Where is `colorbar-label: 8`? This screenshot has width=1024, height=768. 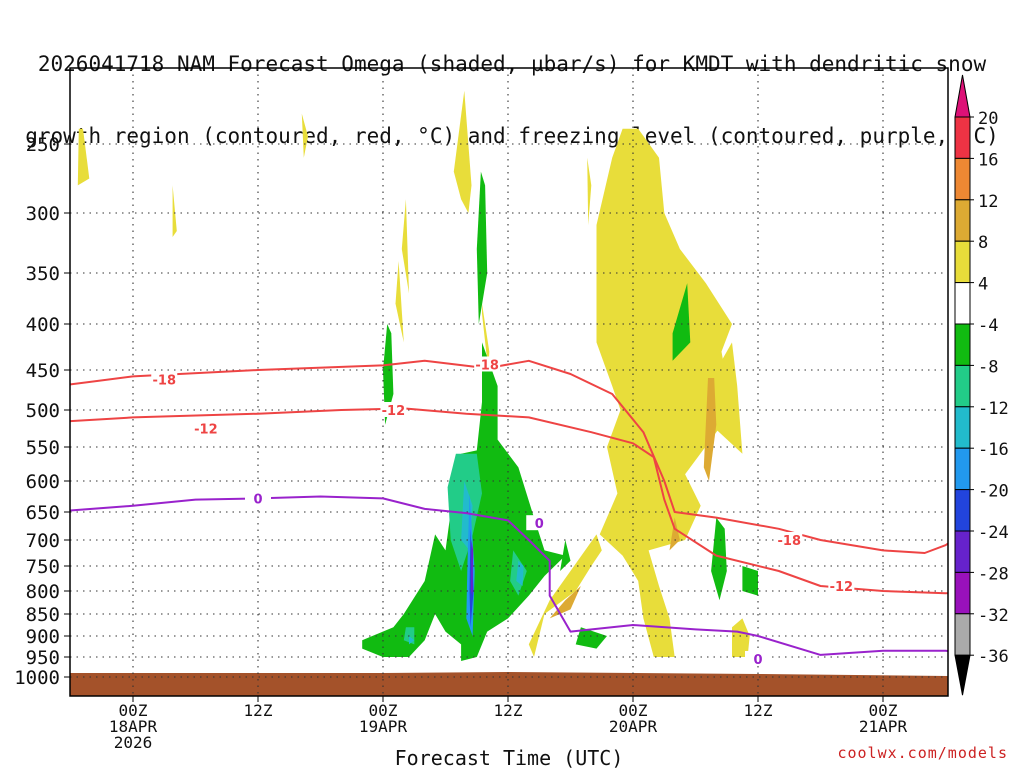 colorbar-label: 8 is located at coordinates (983, 243).